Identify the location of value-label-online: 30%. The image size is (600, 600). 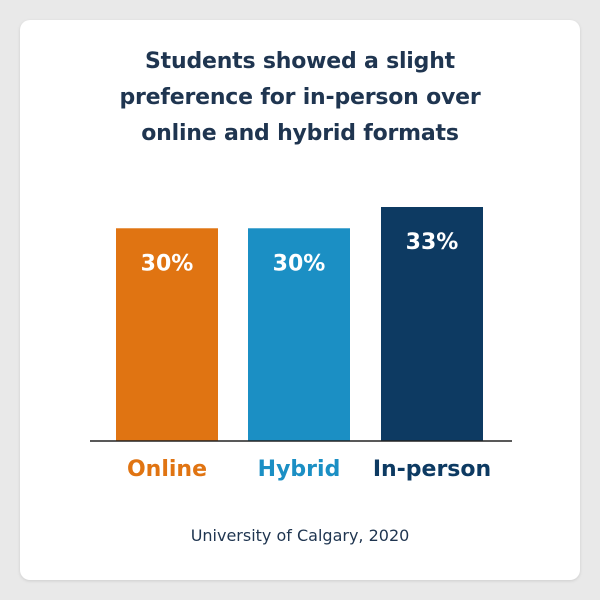
(167, 263).